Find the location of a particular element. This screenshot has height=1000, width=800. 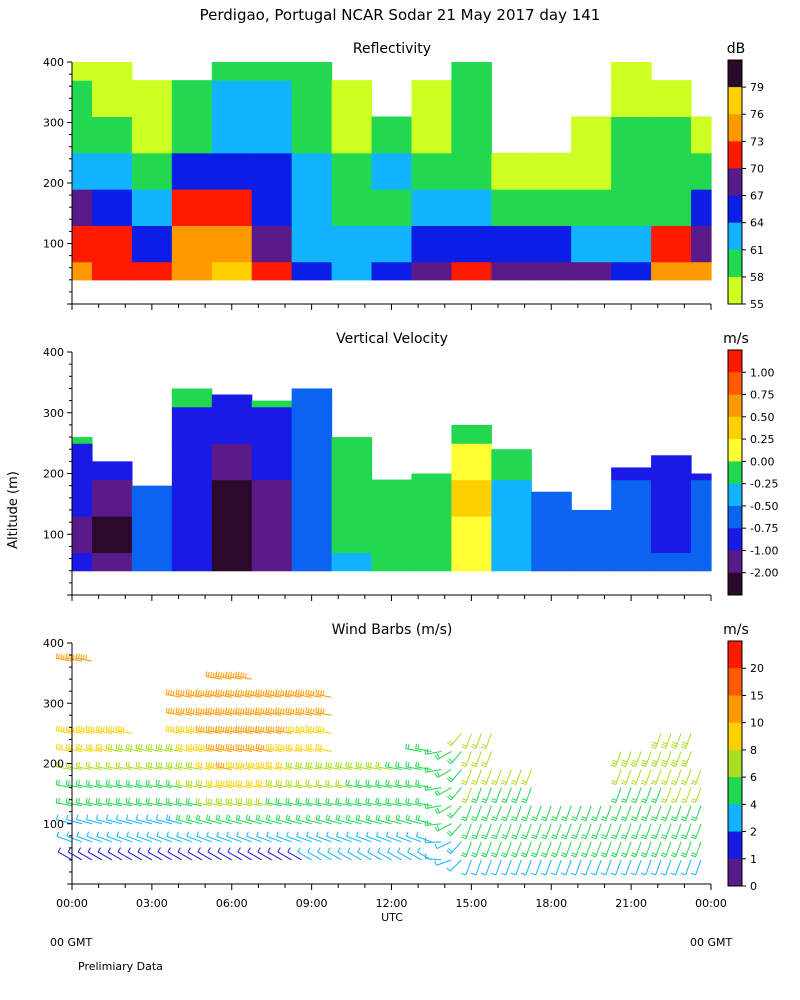

y-tick-label: 100 is located at coordinates (53, 534).